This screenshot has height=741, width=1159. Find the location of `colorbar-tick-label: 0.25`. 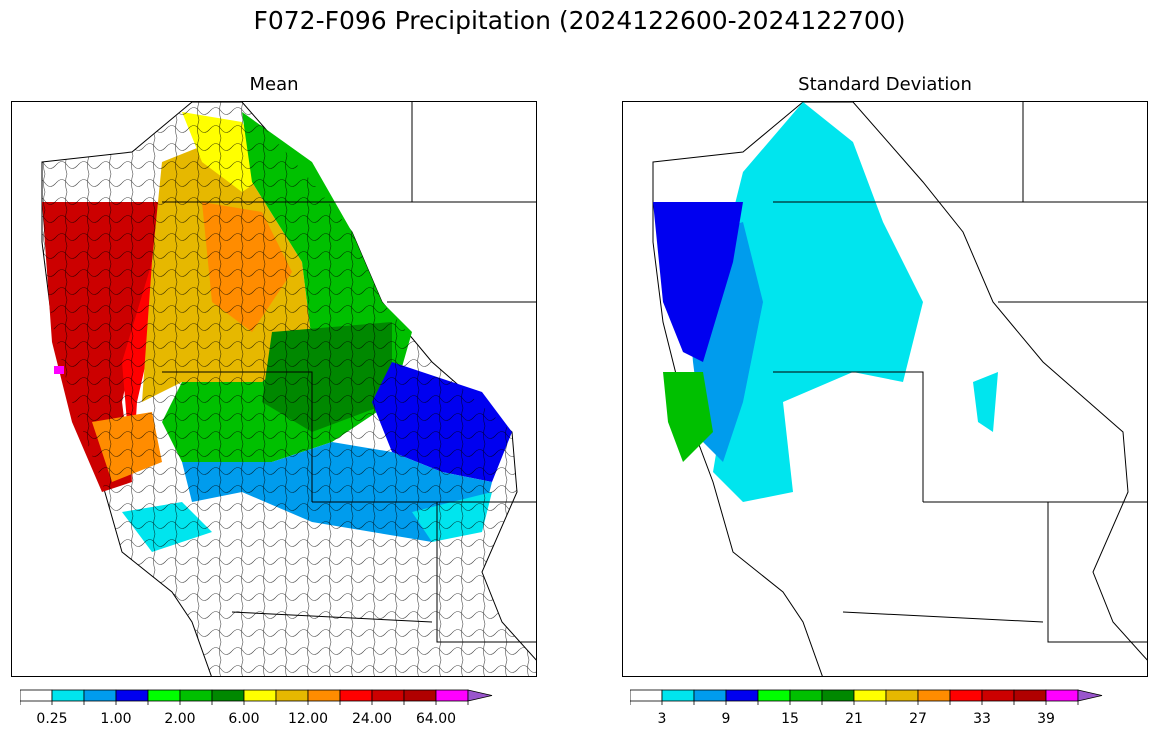

colorbar-tick-label: 0.25 is located at coordinates (52, 719).